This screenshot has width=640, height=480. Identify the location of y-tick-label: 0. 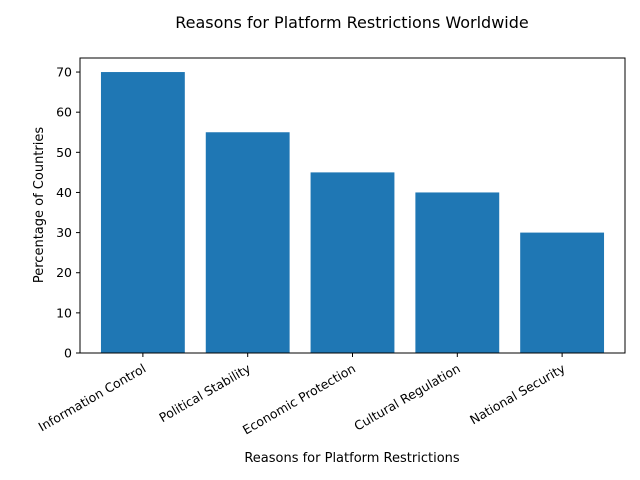
(68, 353).